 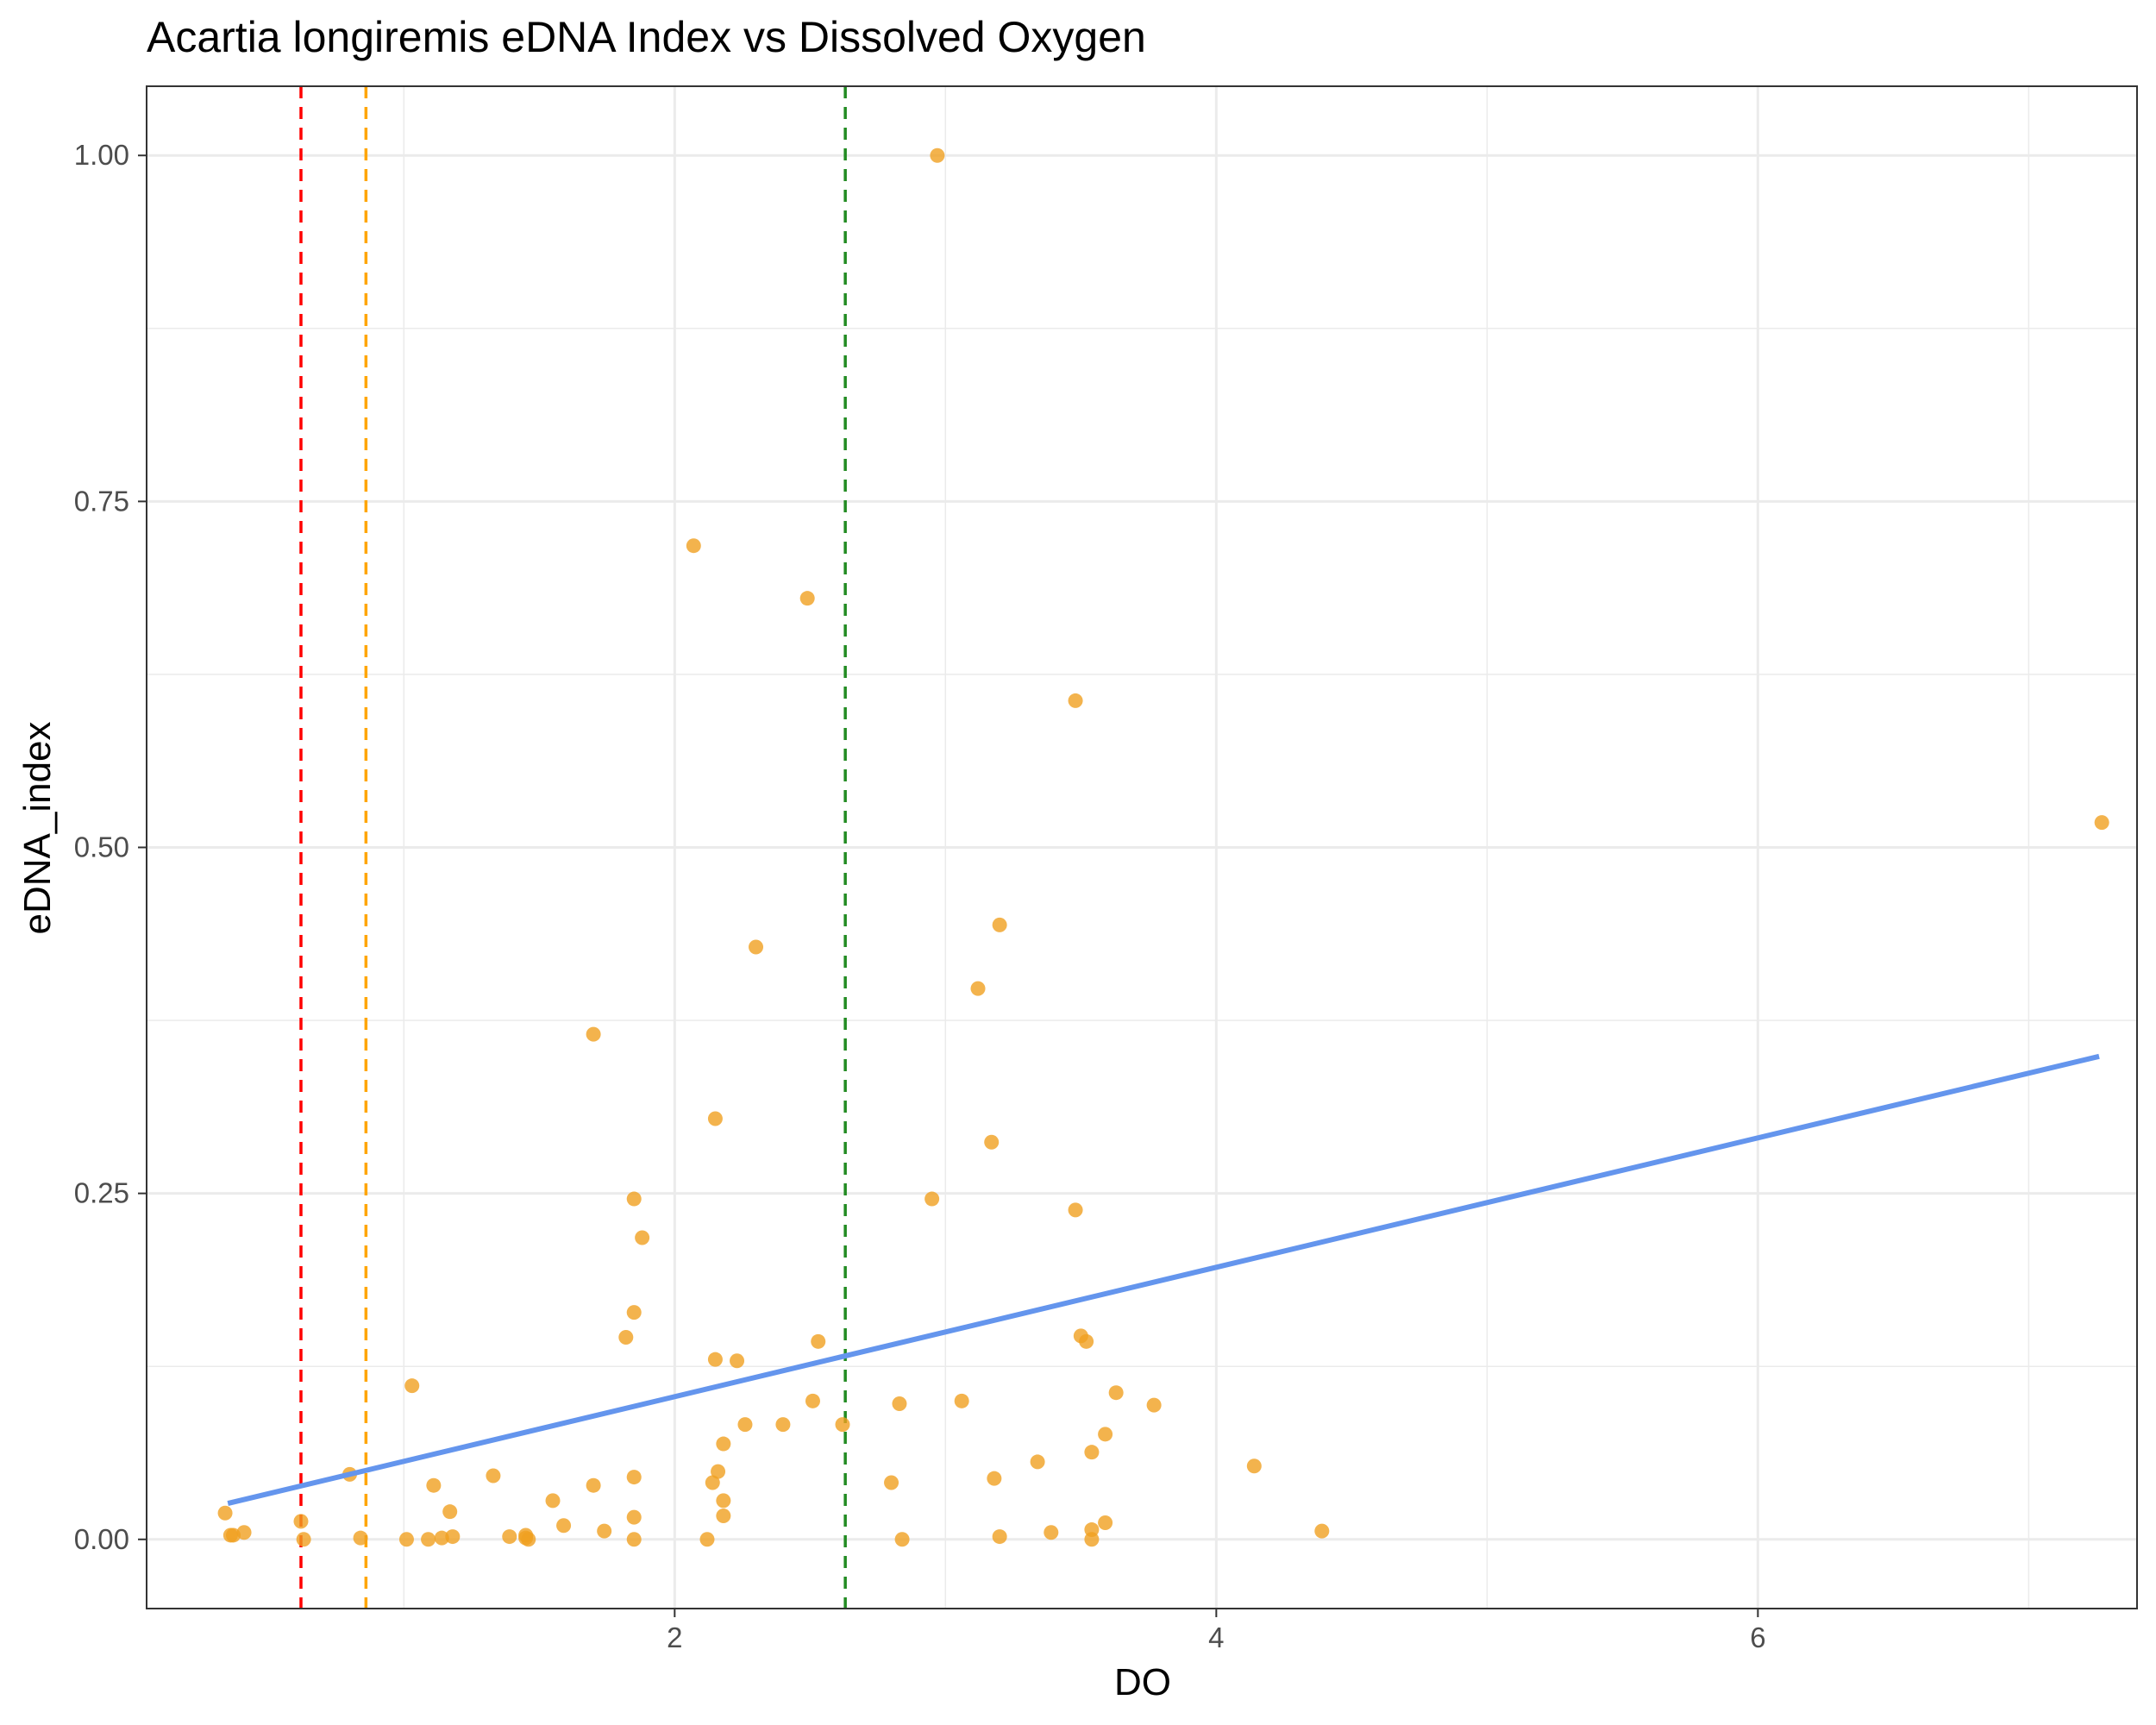 What do you see at coordinates (1757, 1638) in the screenshot?
I see `x-tick-label: 6` at bounding box center [1757, 1638].